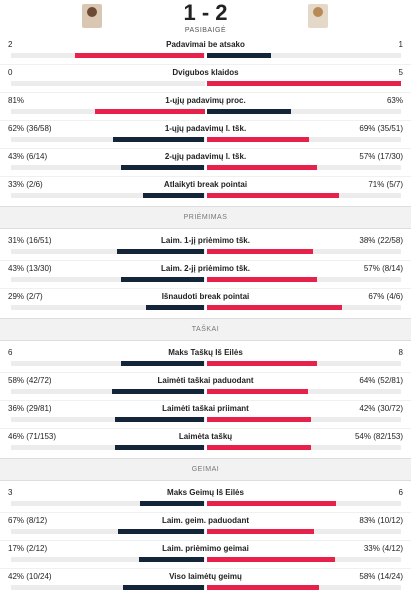 This screenshot has height=590, width=411. Describe the element at coordinates (205, 520) in the screenshot. I see `stat-name: Laim. geim. paduodant` at that location.